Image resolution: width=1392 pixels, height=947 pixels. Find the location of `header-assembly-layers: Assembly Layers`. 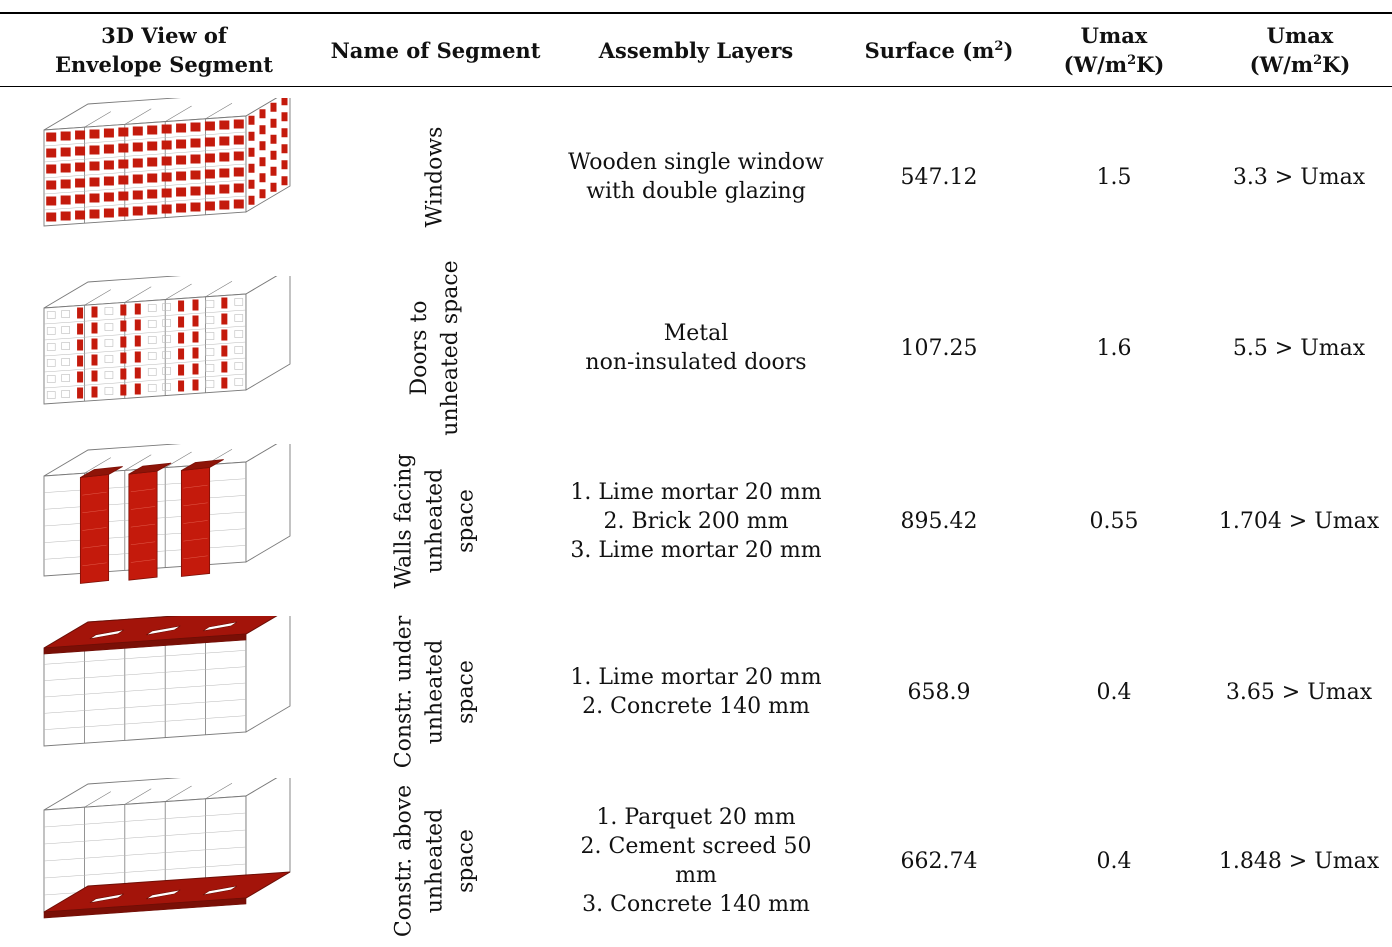

header-assembly-layers: Assembly Layers is located at coordinates (696, 50).